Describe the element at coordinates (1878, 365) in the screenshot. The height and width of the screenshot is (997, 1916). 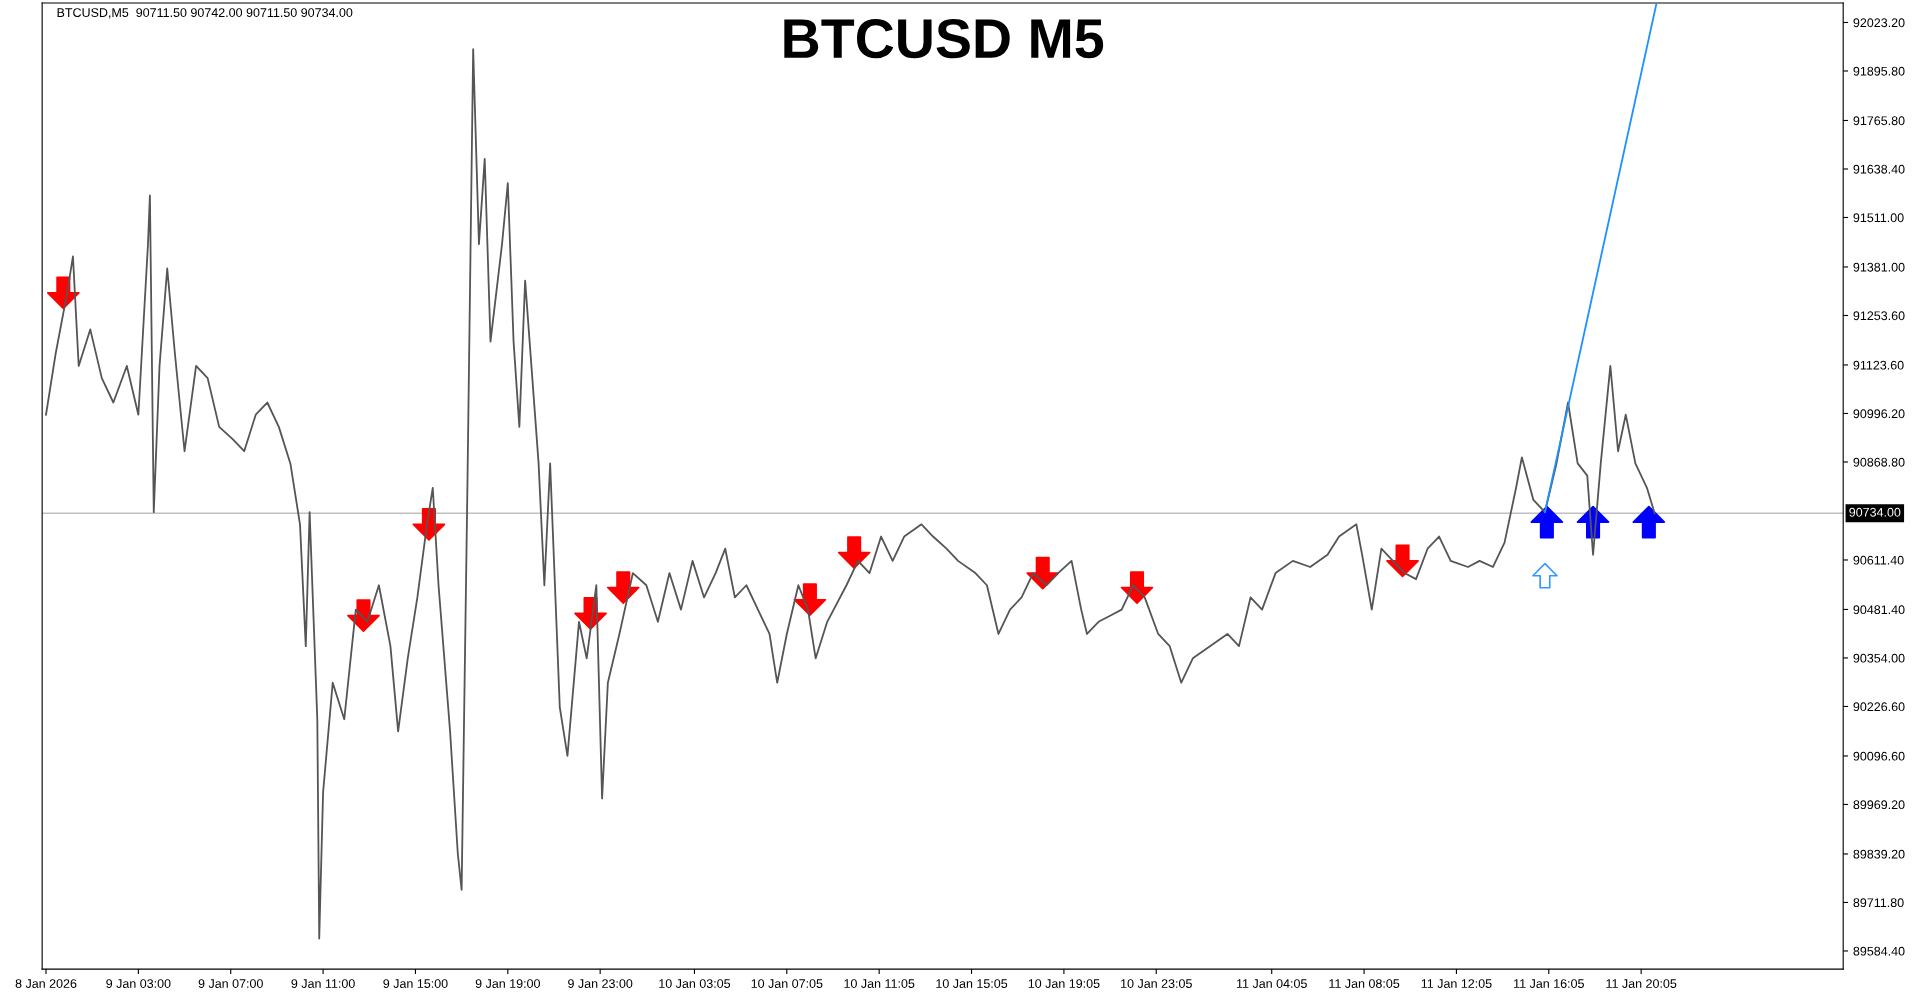
I see `y-tick-label: 91123.60` at that location.